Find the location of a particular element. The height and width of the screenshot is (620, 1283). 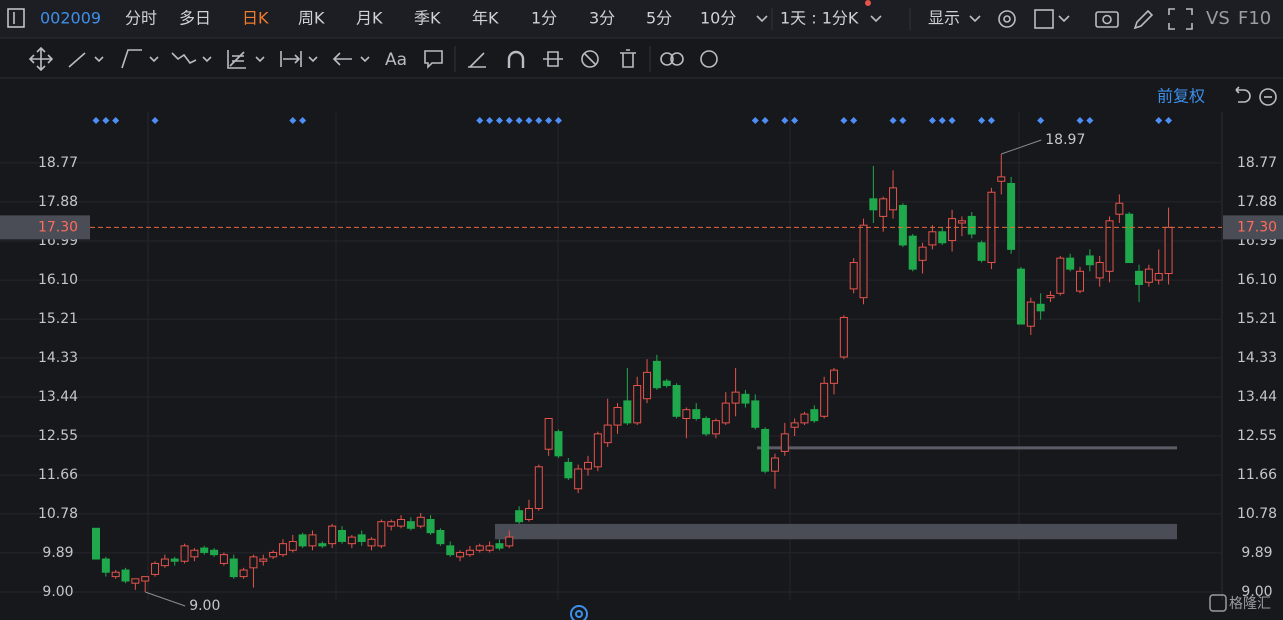

draw-icon is located at coordinates (1143, 19).